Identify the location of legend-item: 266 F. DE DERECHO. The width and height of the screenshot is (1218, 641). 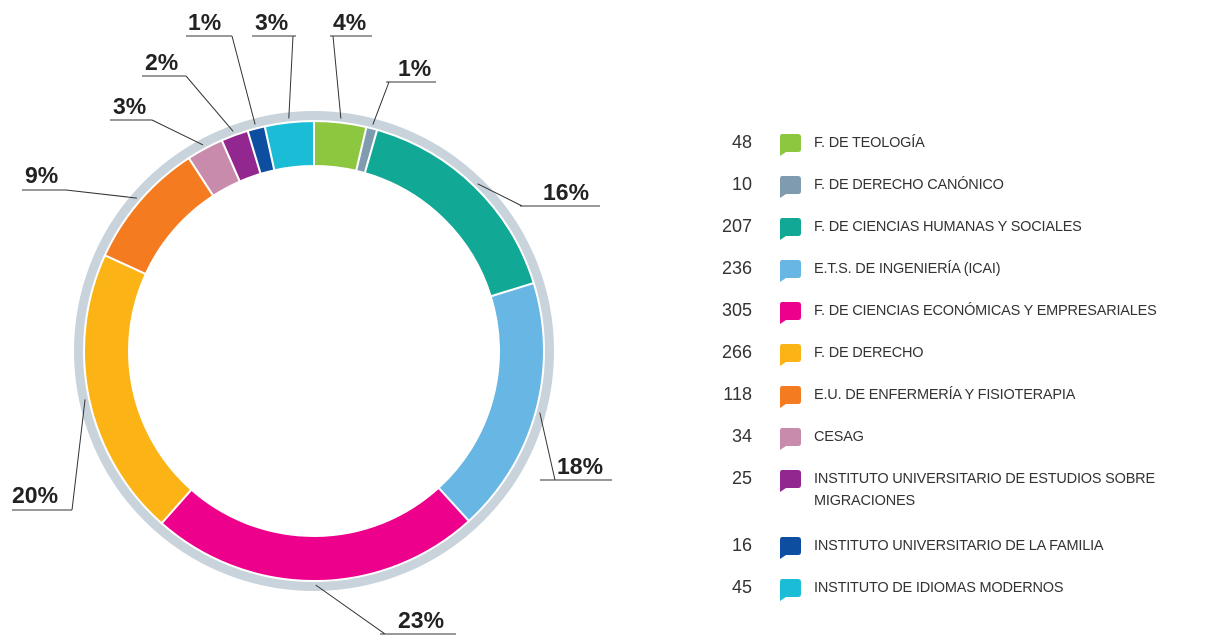
(957, 354).